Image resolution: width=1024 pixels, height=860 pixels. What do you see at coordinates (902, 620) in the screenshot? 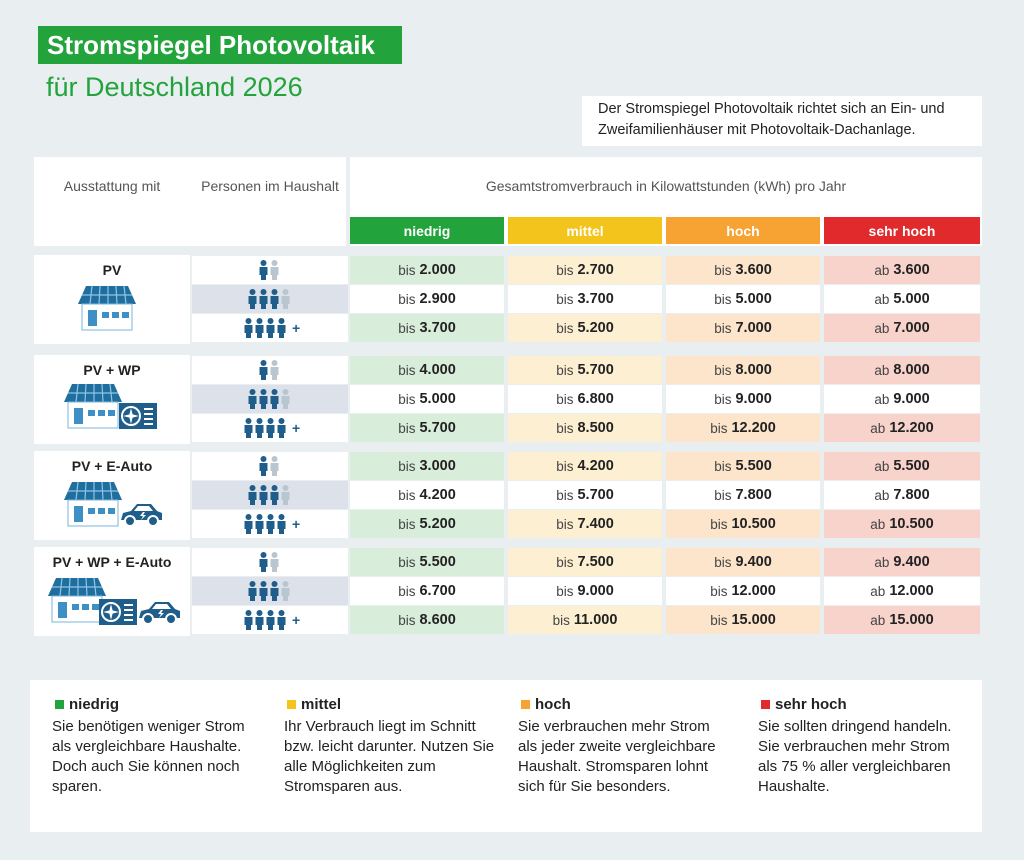
I see `value-cell: ab 15.000` at bounding box center [902, 620].